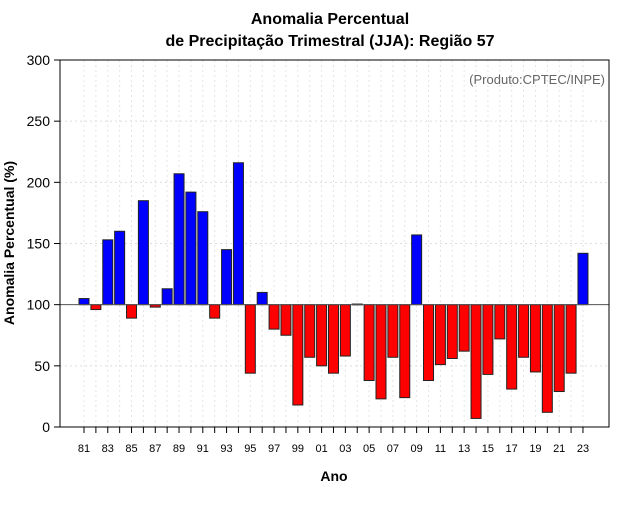 The height and width of the screenshot is (505, 640). What do you see at coordinates (393, 449) in the screenshot?
I see `x-tick-label: 07` at bounding box center [393, 449].